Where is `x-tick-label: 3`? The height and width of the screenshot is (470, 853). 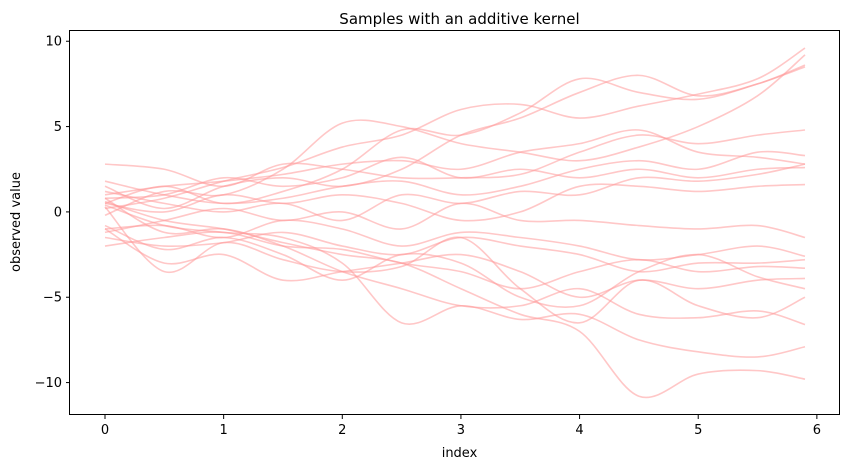 x-tick-label: 3 is located at coordinates (461, 430).